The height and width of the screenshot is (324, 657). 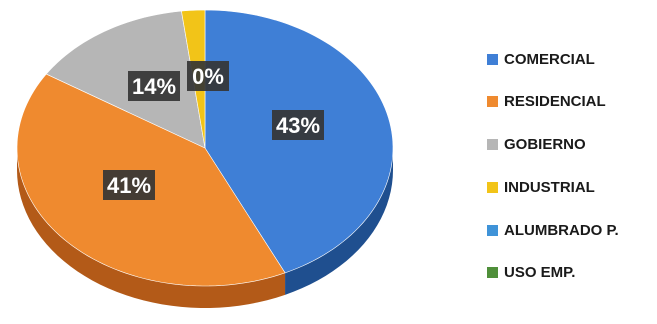 I want to click on legend-item-industrial: INDUSTRIAL, so click(x=571, y=187).